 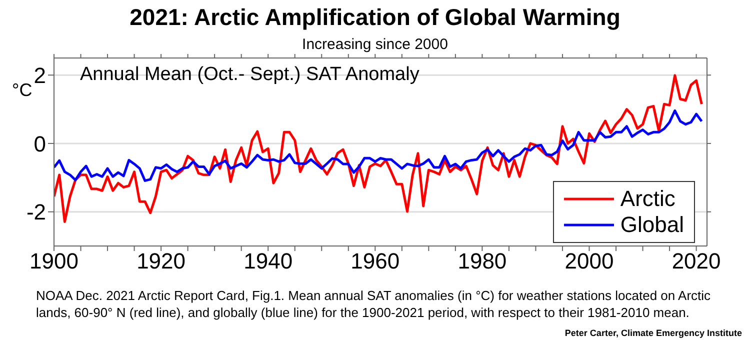 I want to click on y-tick-label: 0, so click(x=40, y=143).